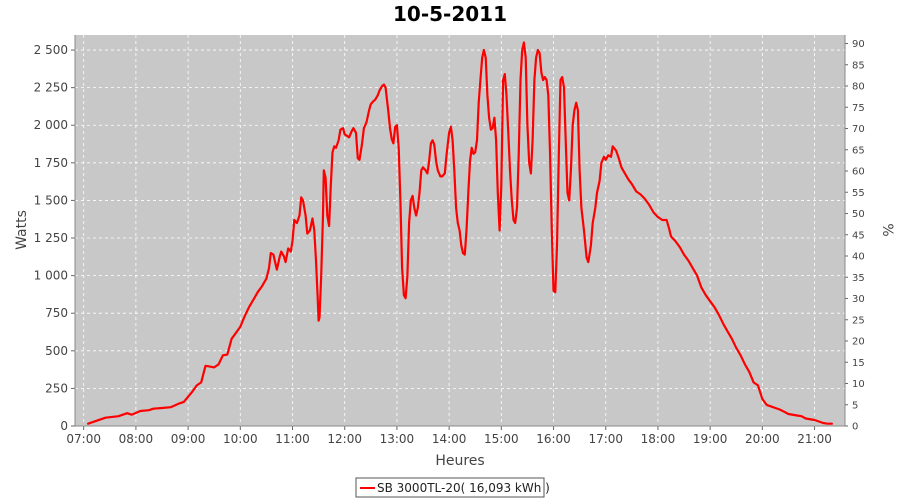 The image size is (900, 500). What do you see at coordinates (858, 320) in the screenshot?
I see `y2-tick-label: 25` at bounding box center [858, 320].